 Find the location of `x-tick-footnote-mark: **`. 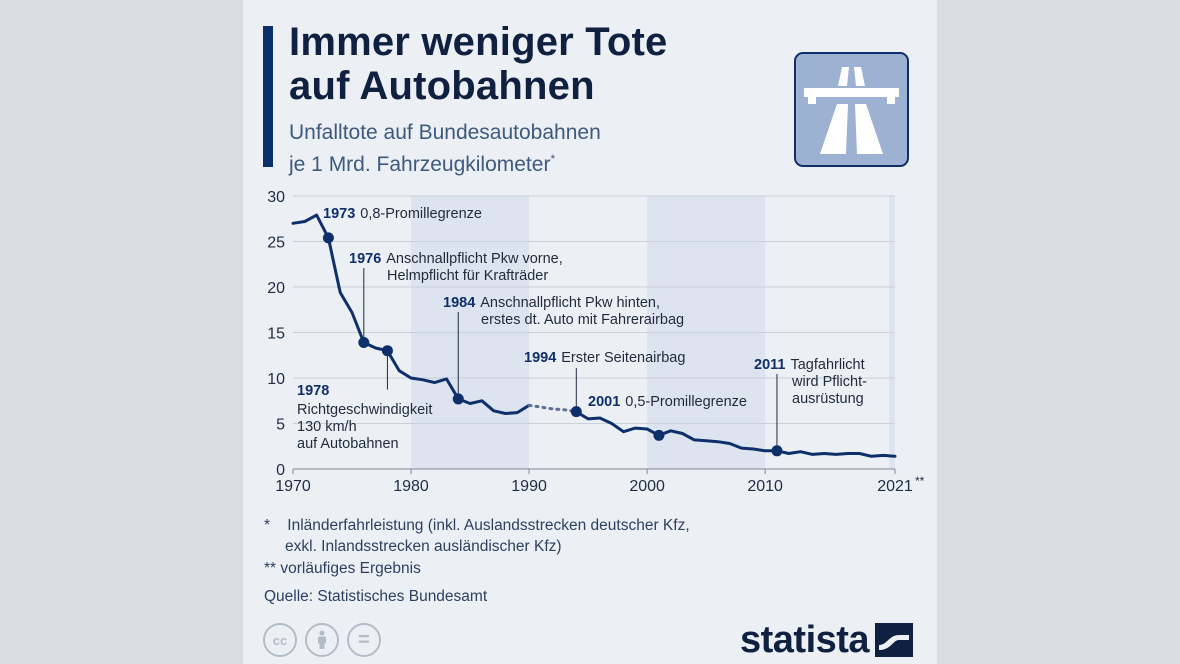

x-tick-footnote-mark: ** is located at coordinates (920, 481).